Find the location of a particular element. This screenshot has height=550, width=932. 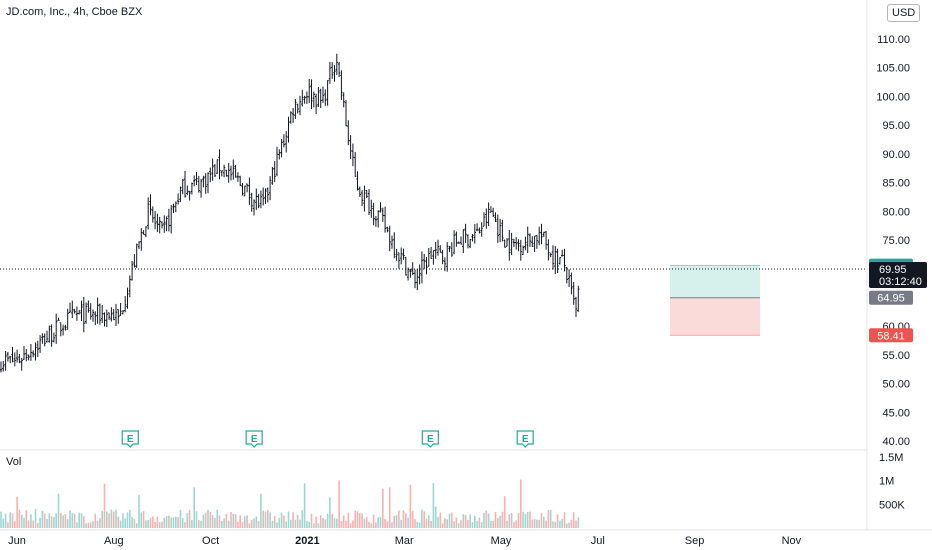

time-tick-label: 2021 is located at coordinates (307, 541).